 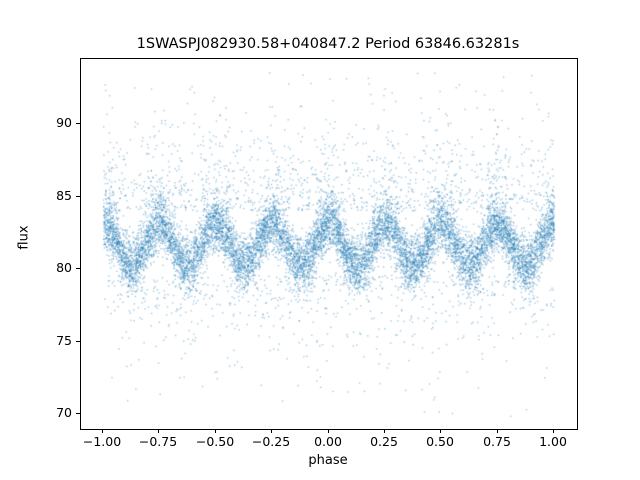 What do you see at coordinates (271, 441) in the screenshot?
I see `x-tick-label: −0.25` at bounding box center [271, 441].